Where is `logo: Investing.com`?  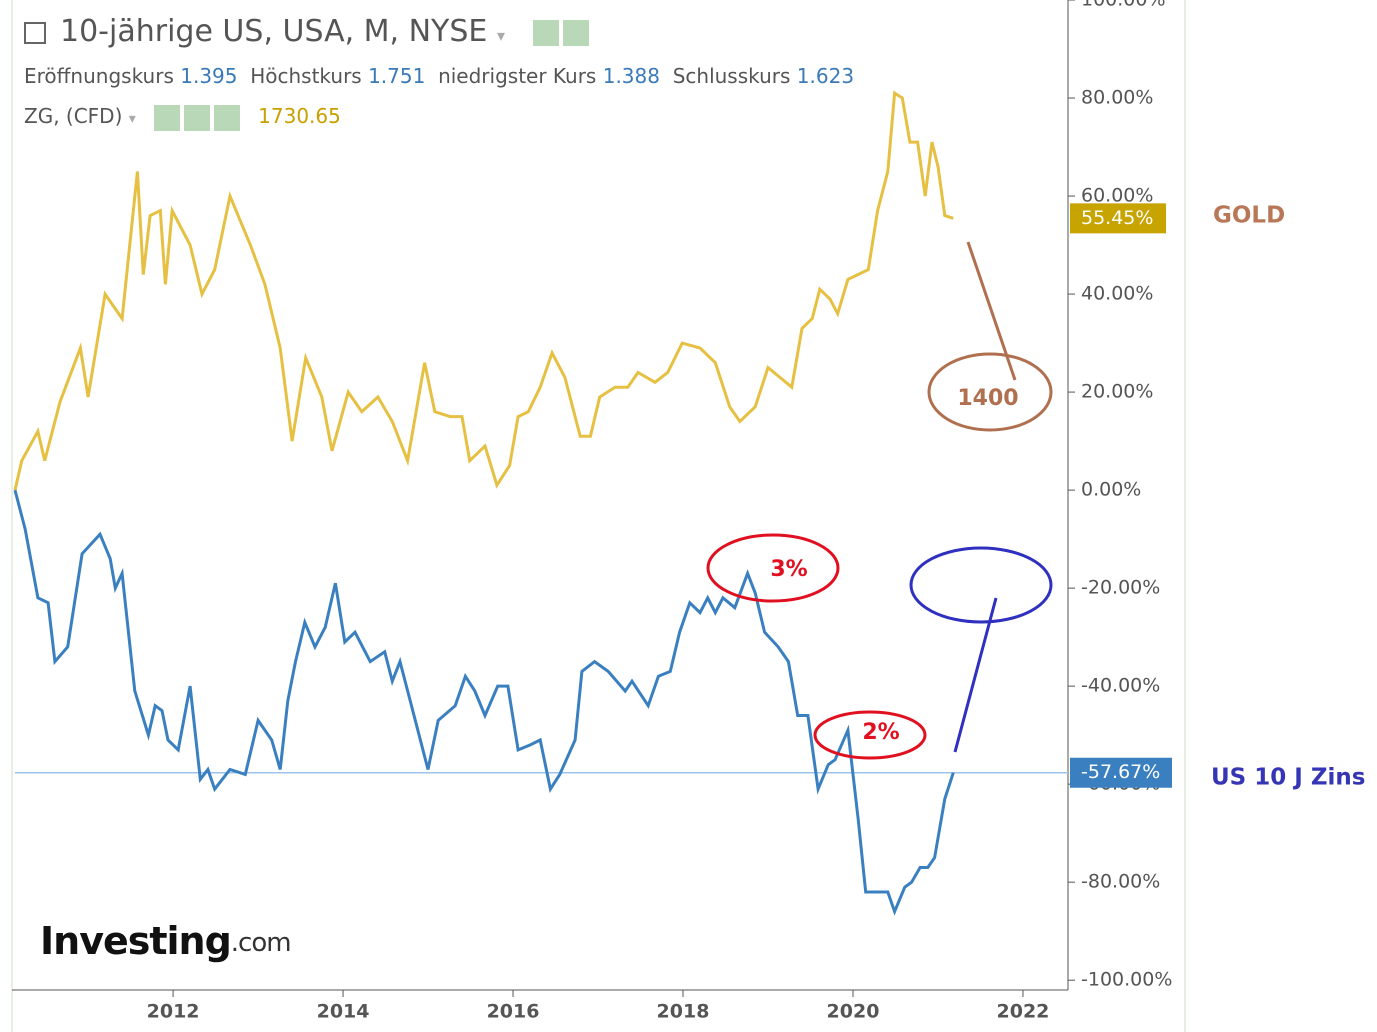
logo: Investing.com is located at coordinates (165, 941).